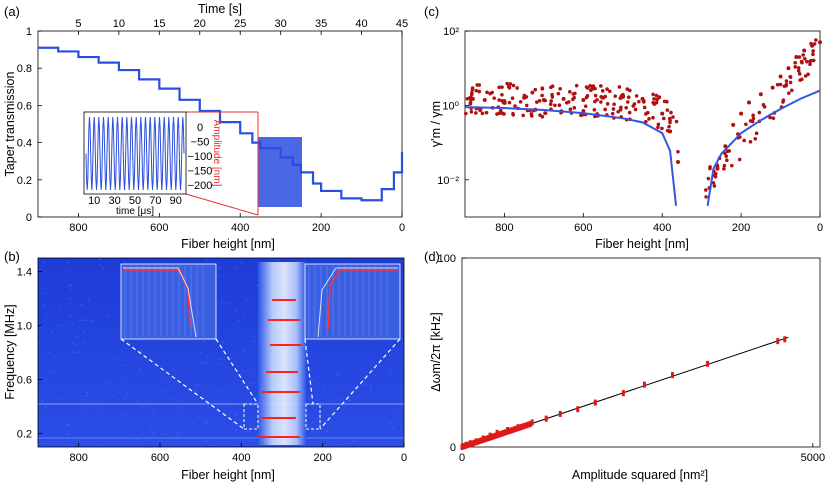 This screenshot has height=488, width=830. I want to click on panel-a-x-tick-label: 800, so click(78, 228).